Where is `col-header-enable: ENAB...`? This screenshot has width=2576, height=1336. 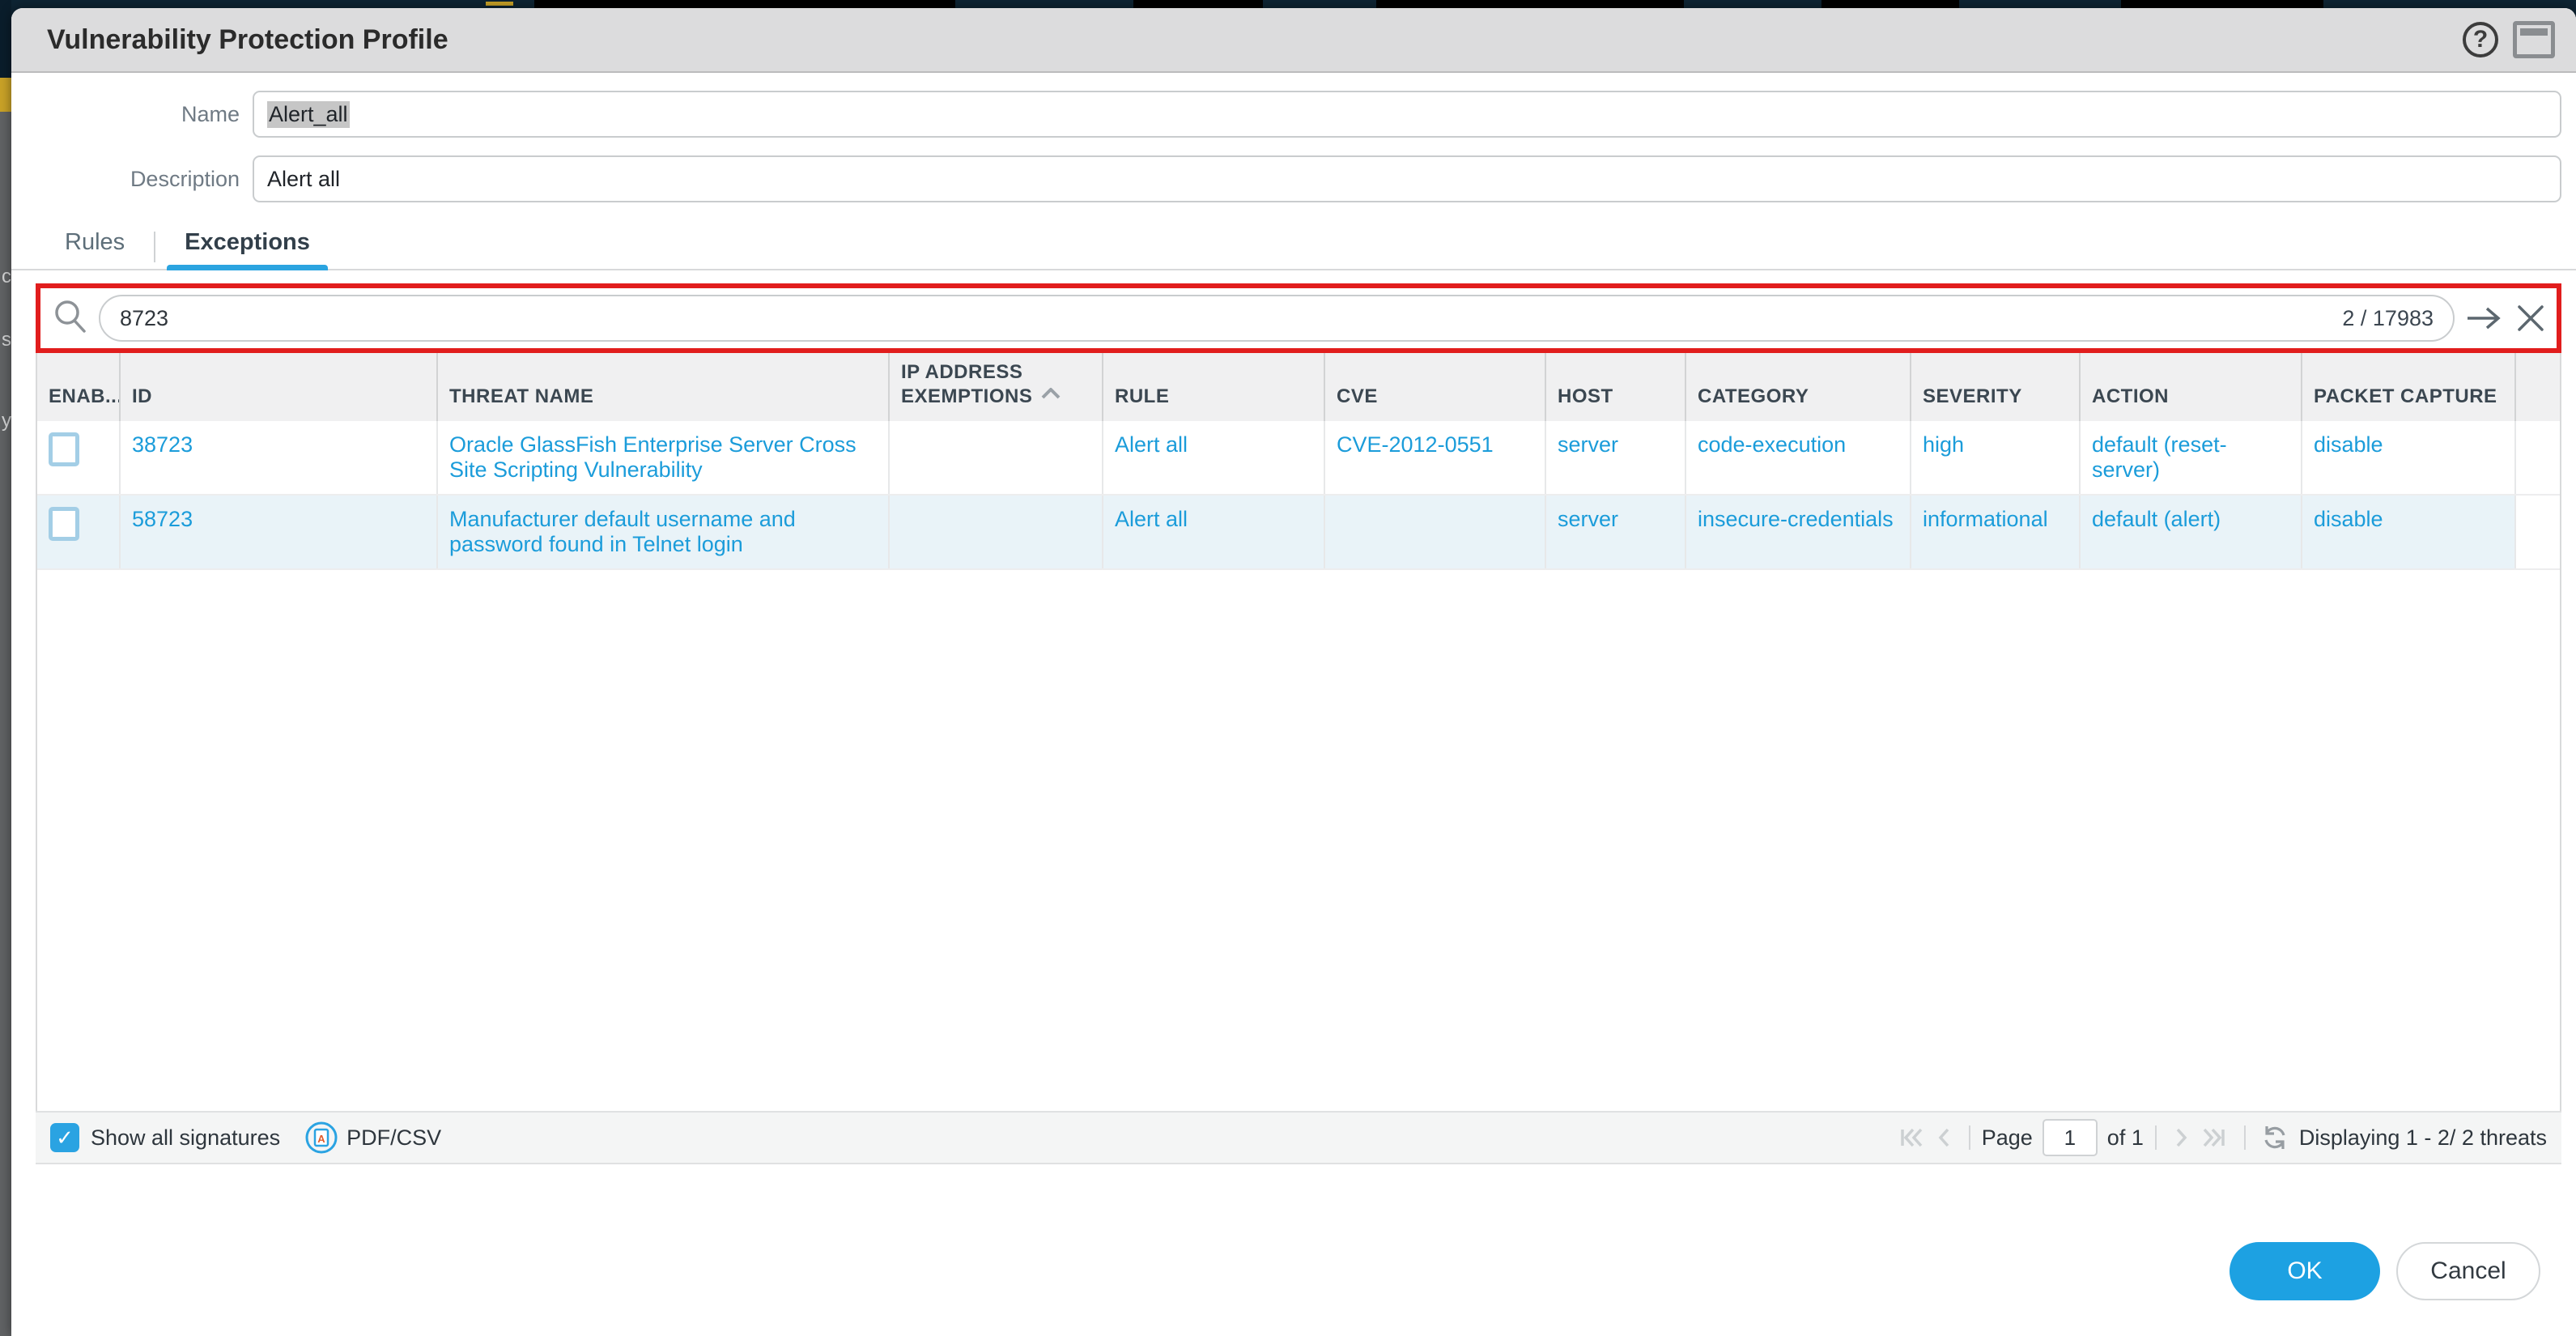
col-header-enable: ENAB... is located at coordinates (79, 387).